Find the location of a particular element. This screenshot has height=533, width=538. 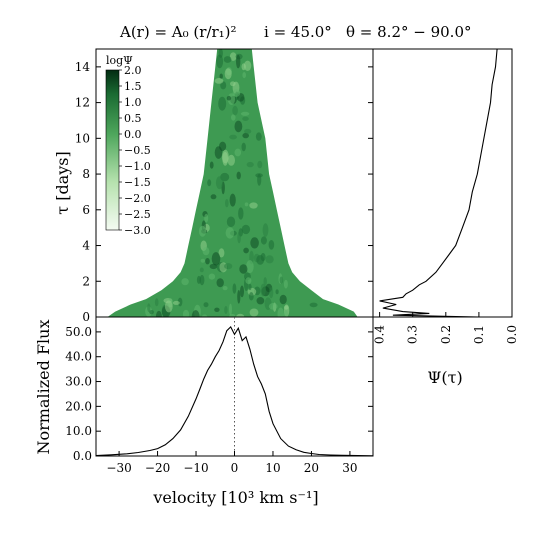

colorbar-tick-label: −1.5 is located at coordinates (137, 182).